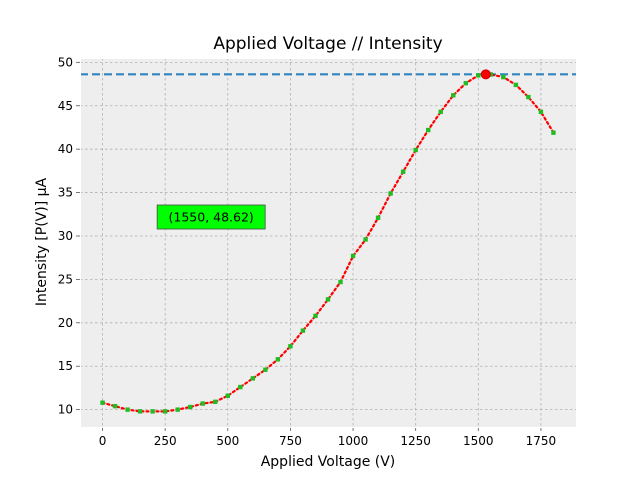  Describe the element at coordinates (65, 193) in the screenshot. I see `y-tick-label: 35` at that location.